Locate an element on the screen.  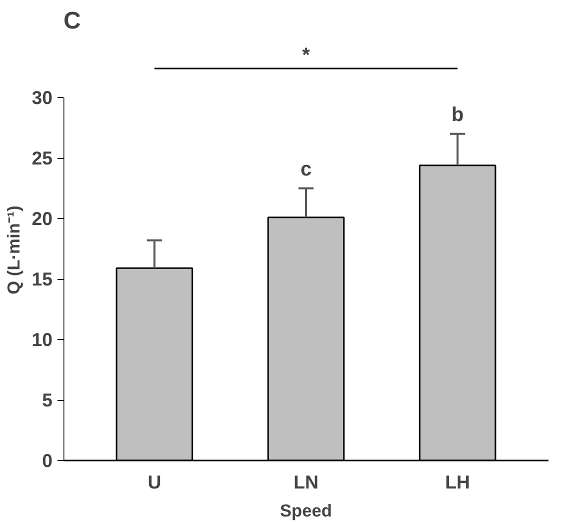
y-tick-label: 5 is located at coordinates (47, 400).